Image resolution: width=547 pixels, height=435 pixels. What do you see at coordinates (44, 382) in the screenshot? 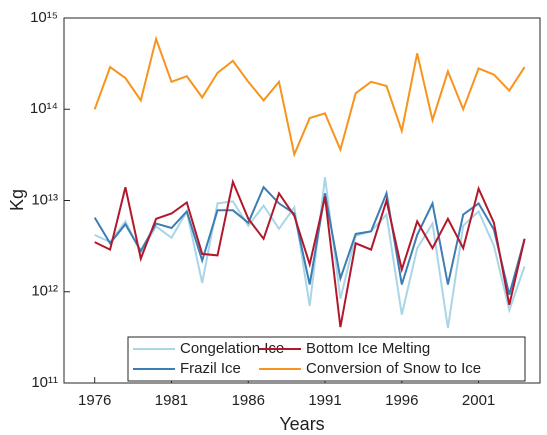
I see `y-tick-label: 10¹¹` at bounding box center [44, 382].